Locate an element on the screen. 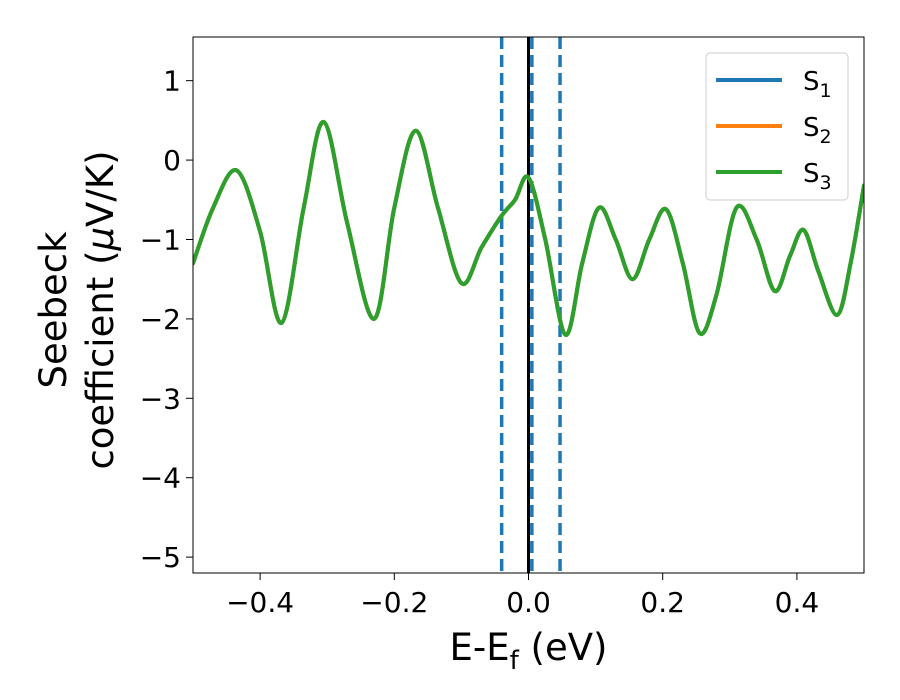 The width and height of the screenshot is (900, 700). x-tick-label: 0.0 is located at coordinates (528, 602).